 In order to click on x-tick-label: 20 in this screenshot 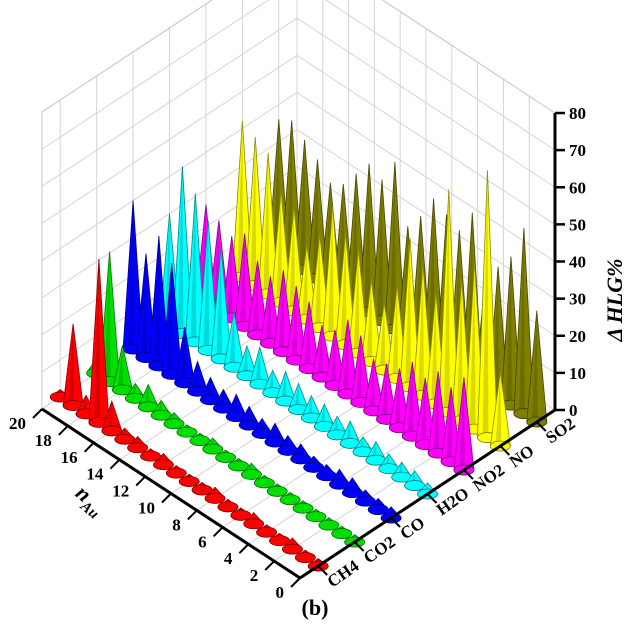, I will do `click(17, 423)`.